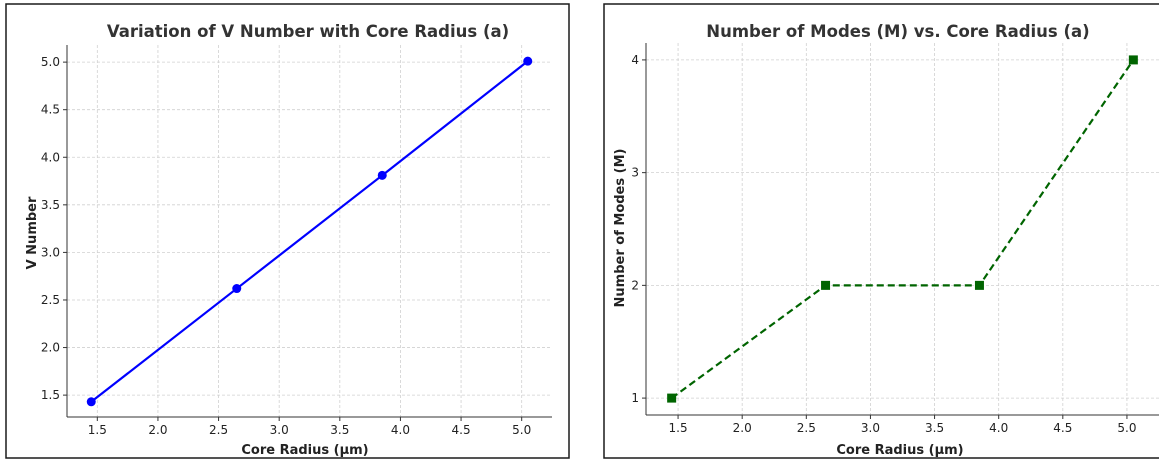 Image resolution: width=1159 pixels, height=460 pixels. What do you see at coordinates (50, 395) in the screenshot?
I see `y-tick-label: 1.5` at bounding box center [50, 395].